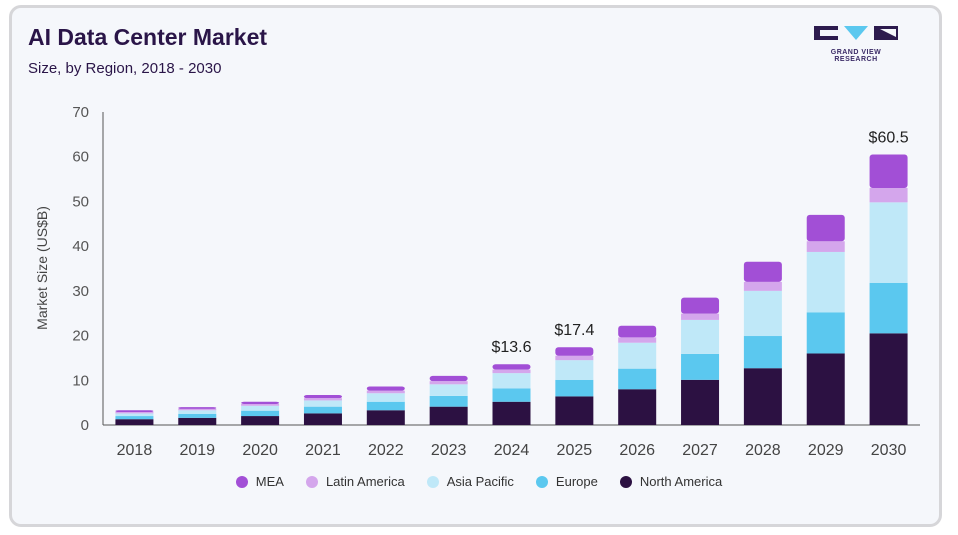 The image size is (958, 535). I want to click on x-tick-label: 2021, so click(323, 450).